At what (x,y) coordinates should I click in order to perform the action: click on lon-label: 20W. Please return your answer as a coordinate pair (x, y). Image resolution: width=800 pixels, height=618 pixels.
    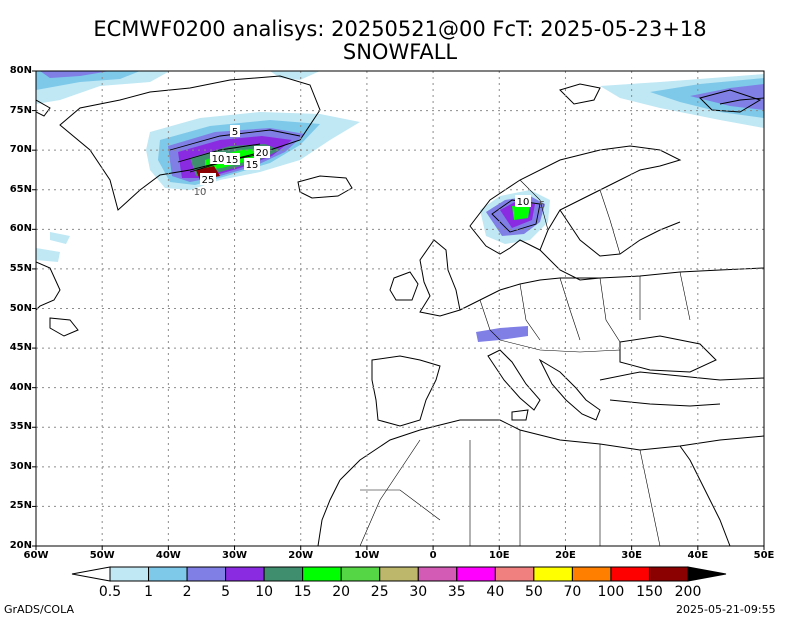
    Looking at the image, I should click on (301, 555).